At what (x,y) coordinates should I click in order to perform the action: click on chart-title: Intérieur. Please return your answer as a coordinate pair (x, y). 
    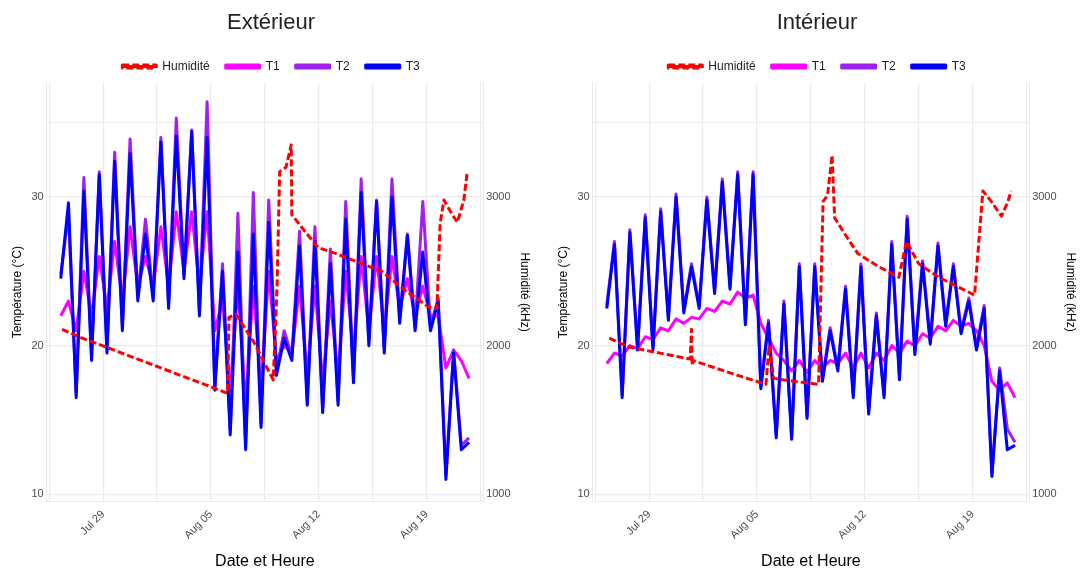
    Looking at the image, I should click on (817, 22).